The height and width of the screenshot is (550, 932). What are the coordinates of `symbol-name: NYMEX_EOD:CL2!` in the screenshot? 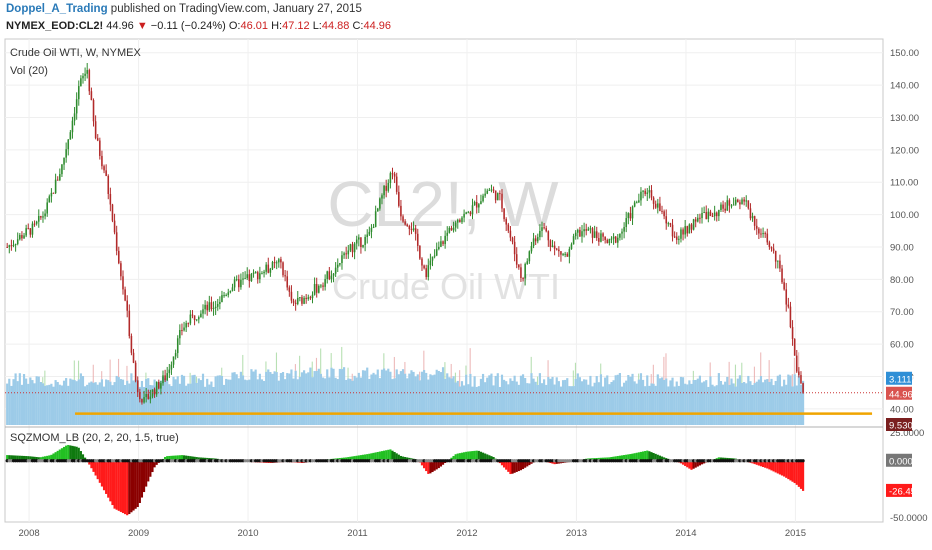 It's located at (55, 26).